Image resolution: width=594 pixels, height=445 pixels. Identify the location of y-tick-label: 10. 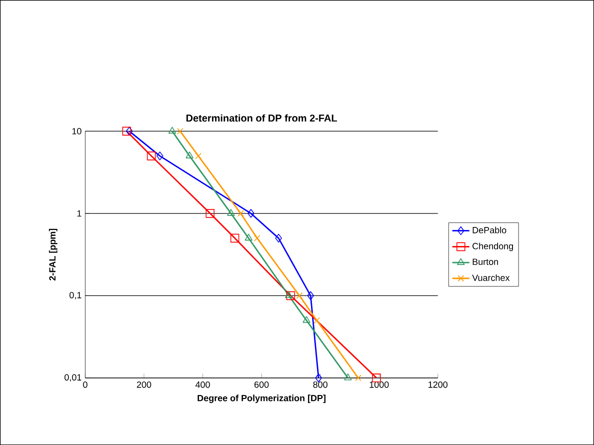
(77, 131).